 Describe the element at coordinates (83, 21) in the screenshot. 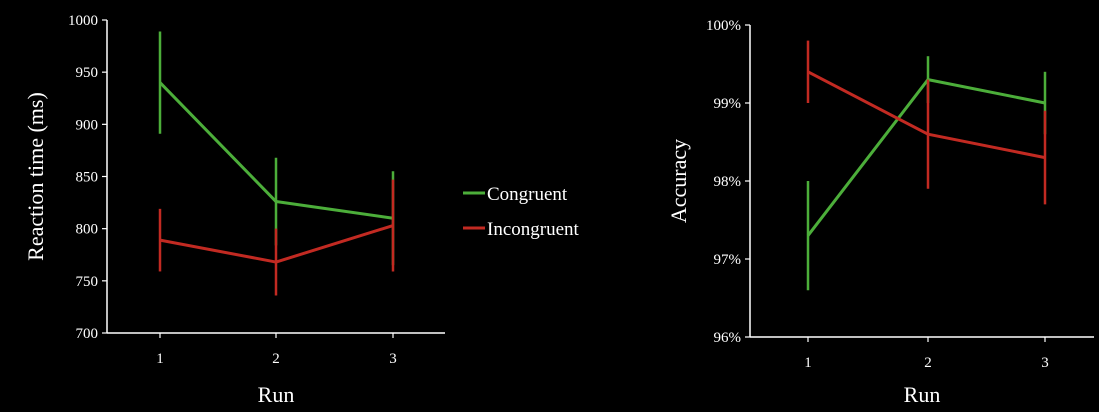

I see `y-tick-label: 1000` at that location.